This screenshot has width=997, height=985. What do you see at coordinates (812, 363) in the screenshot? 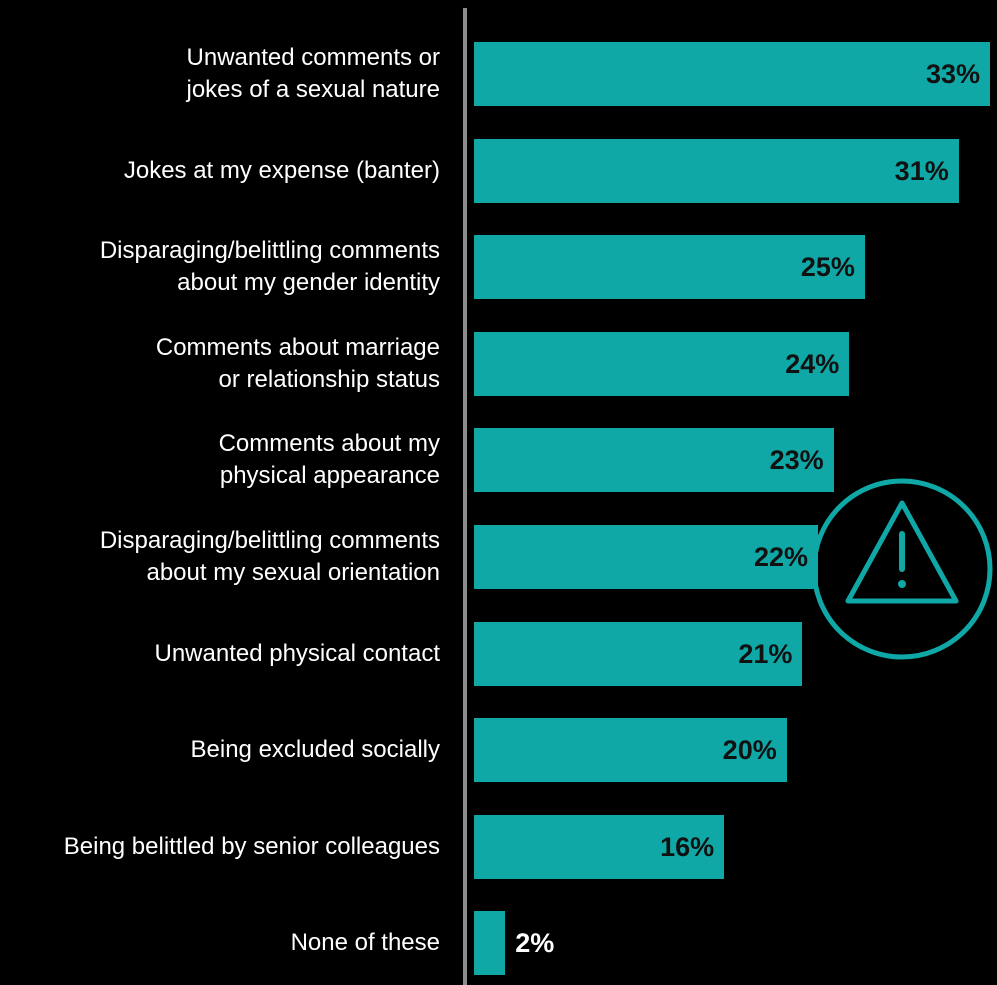
I see `value-label: 24%` at bounding box center [812, 363].